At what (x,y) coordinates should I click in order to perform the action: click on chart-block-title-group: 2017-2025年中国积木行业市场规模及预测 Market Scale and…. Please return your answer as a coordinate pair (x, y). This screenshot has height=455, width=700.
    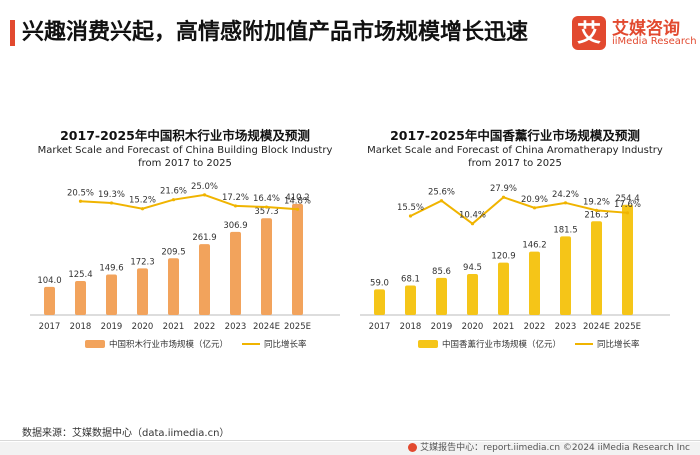
    Looking at the image, I should click on (185, 149).